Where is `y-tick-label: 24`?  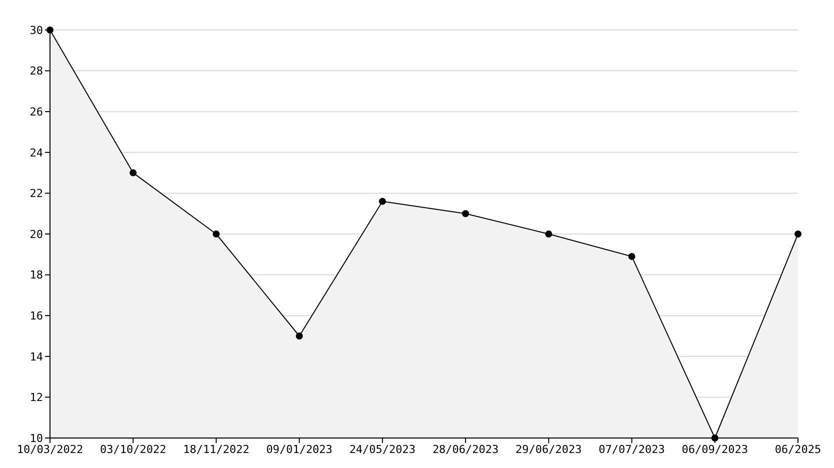
y-tick-label: 24 is located at coordinates (37, 153).